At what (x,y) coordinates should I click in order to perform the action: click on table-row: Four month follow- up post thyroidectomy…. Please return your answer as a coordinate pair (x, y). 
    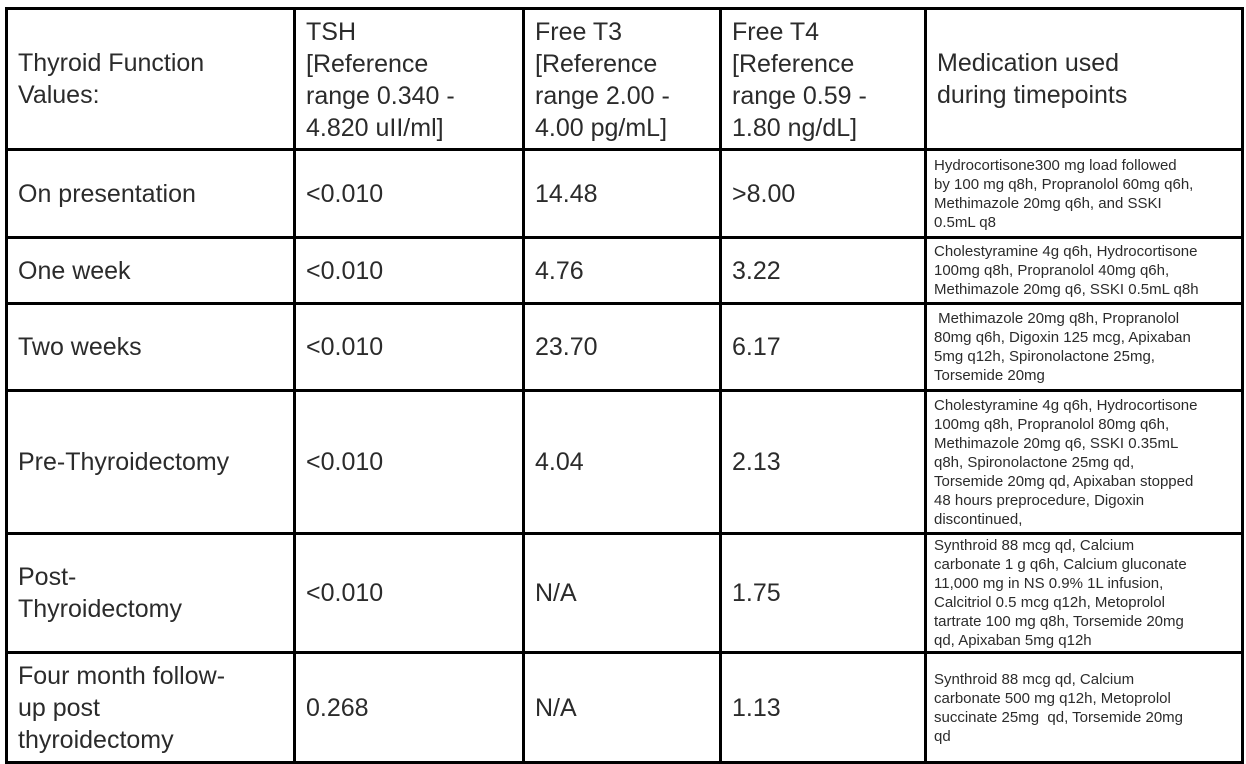
    Looking at the image, I should click on (624, 707).